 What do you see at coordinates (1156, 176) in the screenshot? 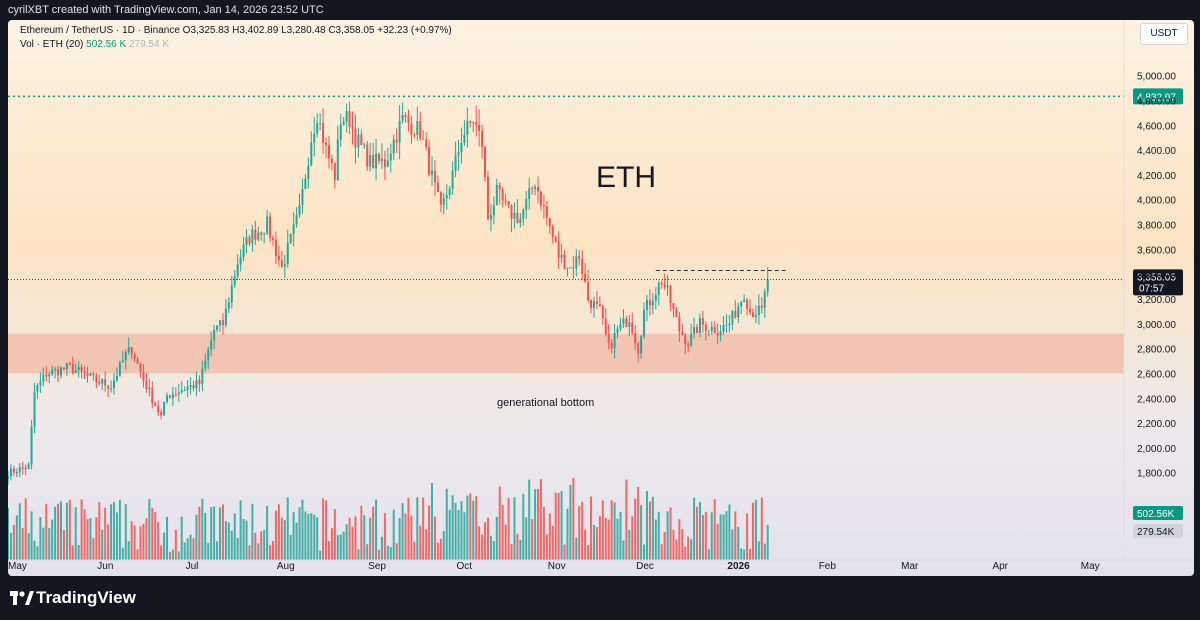
I see `y-tick-label: 4,200.00` at bounding box center [1156, 176].